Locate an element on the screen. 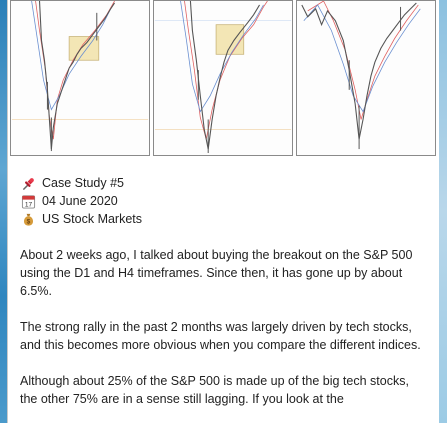 The width and height of the screenshot is (447, 423). post-meta: Case Study #5 17 04 June 2020 $ US Stock is located at coordinates (225, 201).